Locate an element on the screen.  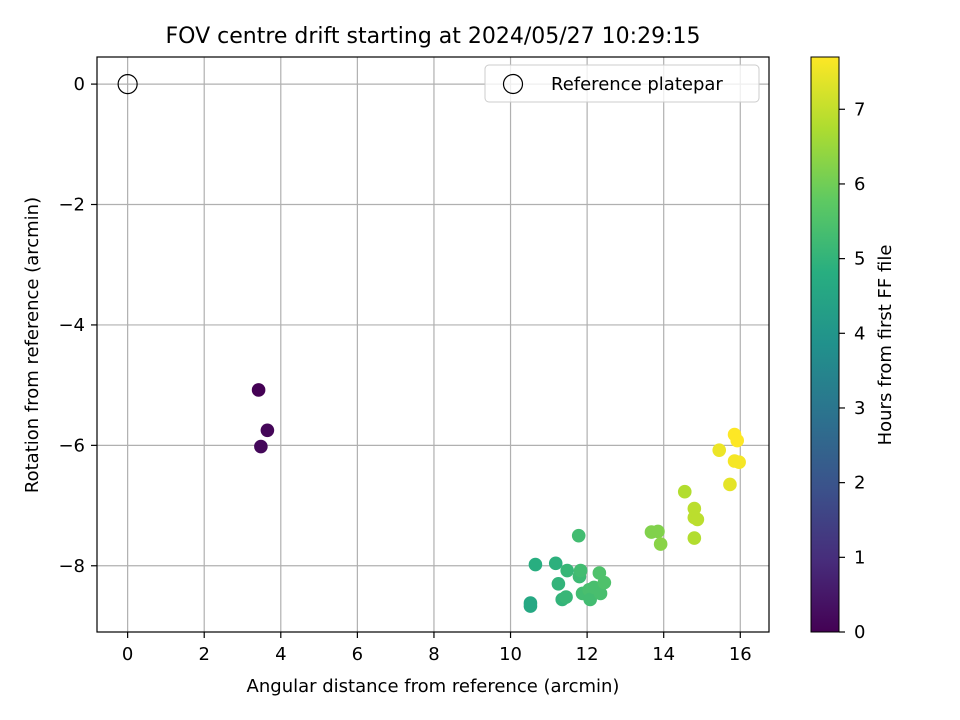
colorbar-gradient is located at coordinates (825, 344).